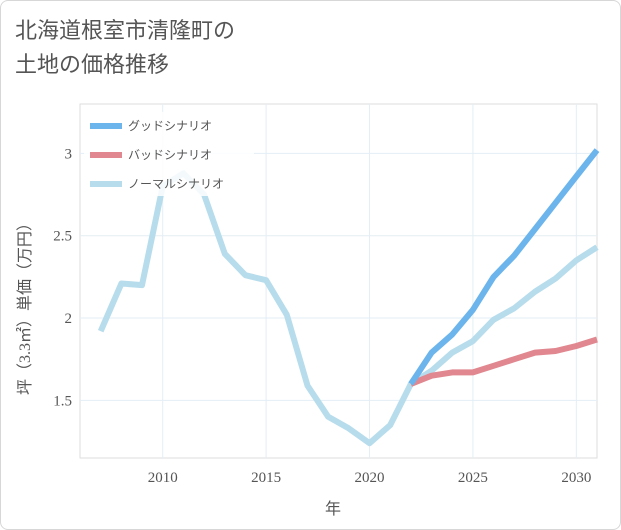 Image resolution: width=621 pixels, height=530 pixels. Describe the element at coordinates (69, 154) in the screenshot. I see `y-tick-label: 3` at that location.